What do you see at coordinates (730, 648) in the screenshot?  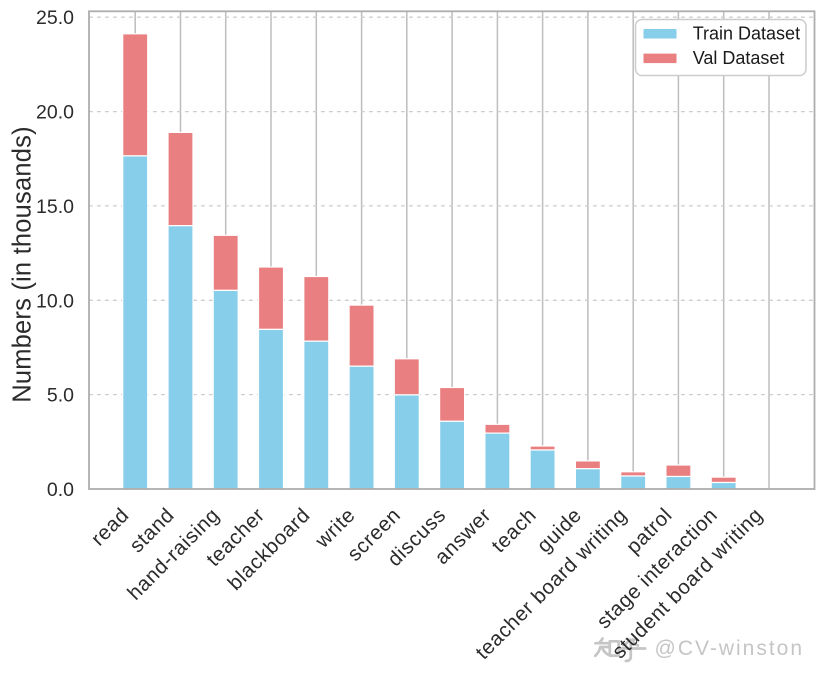 I see `svg-text: @CV-winston` at bounding box center [730, 648].